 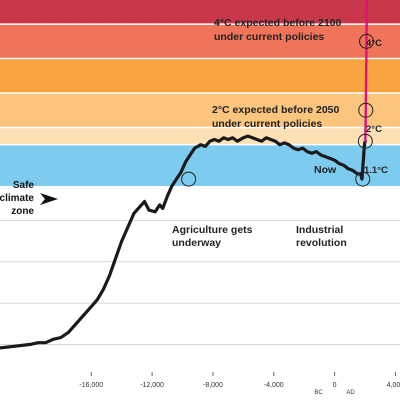 What do you see at coordinates (393, 385) in the screenshot?
I see `x-tick-label: 4,000` at bounding box center [393, 385].